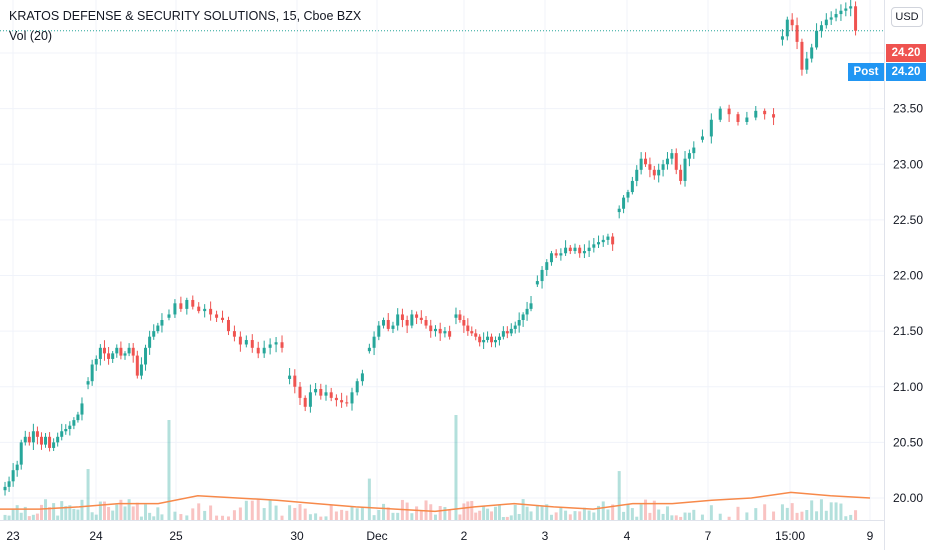 Image resolution: width=932 pixels, height=550 pixels. What do you see at coordinates (907, 17) in the screenshot?
I see `currency-button: USD` at bounding box center [907, 17].